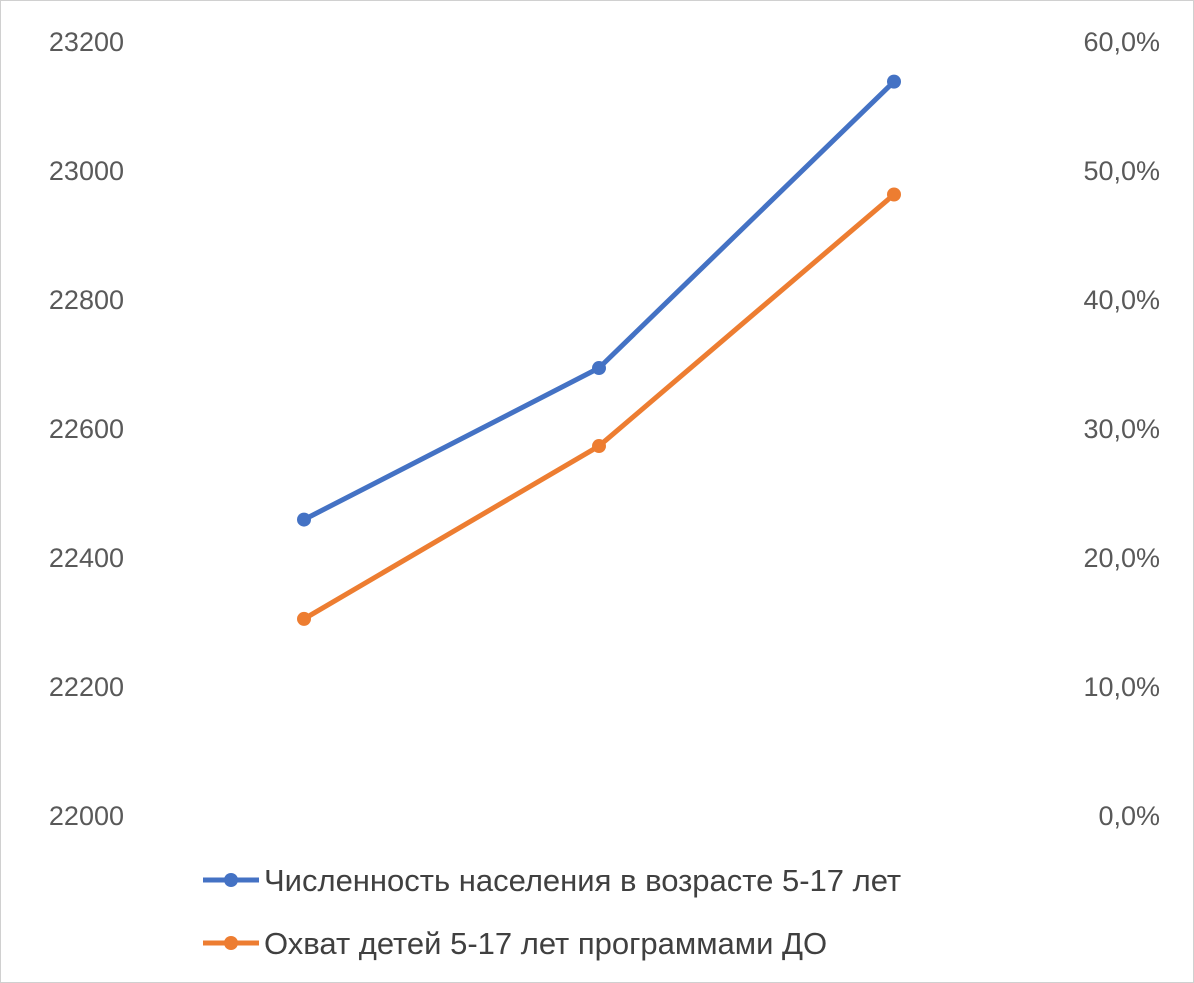  Describe the element at coordinates (86, 300) in the screenshot. I see `left-tick-label: 22800` at that location.